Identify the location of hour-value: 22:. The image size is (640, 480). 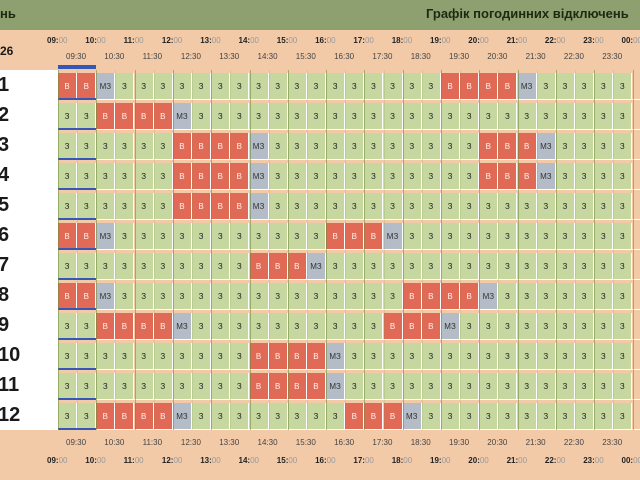
(550, 40).